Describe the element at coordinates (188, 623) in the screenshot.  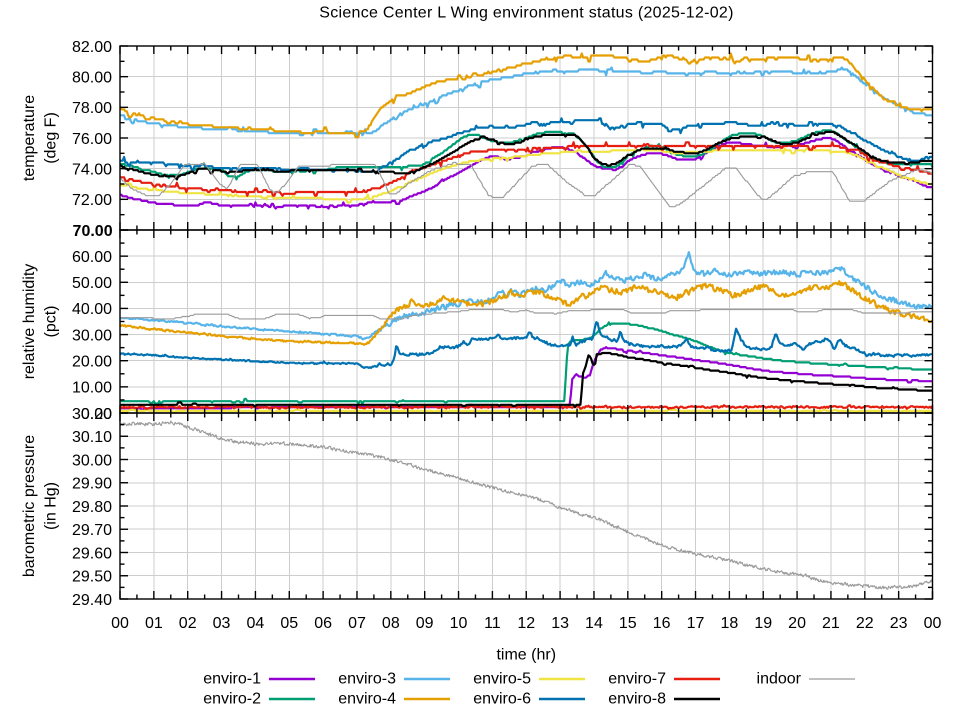
I see `svg-text: 02` at that location.